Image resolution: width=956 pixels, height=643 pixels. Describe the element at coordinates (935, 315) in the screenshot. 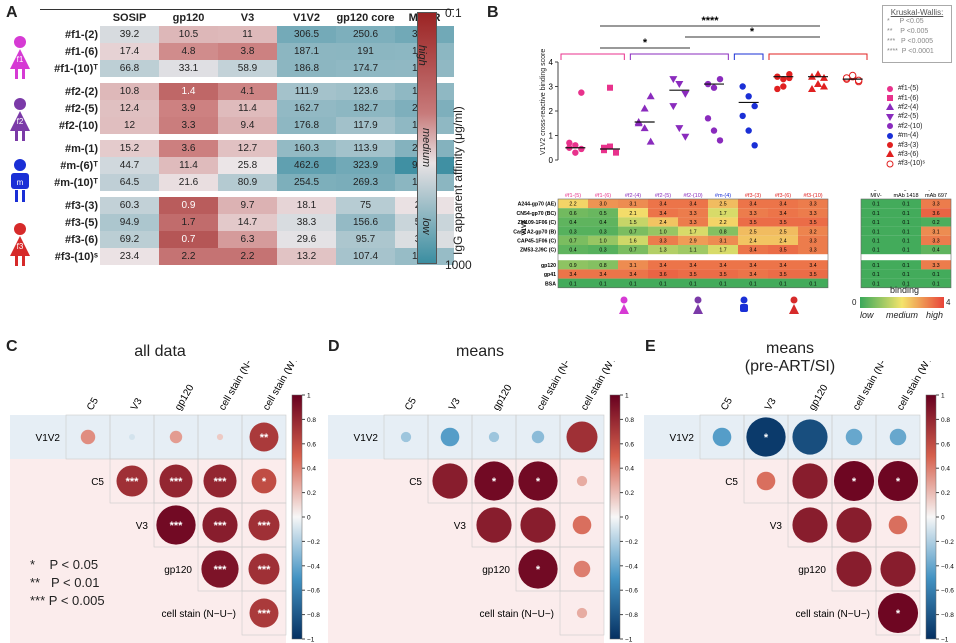

I see `binding-high: high` at that location.